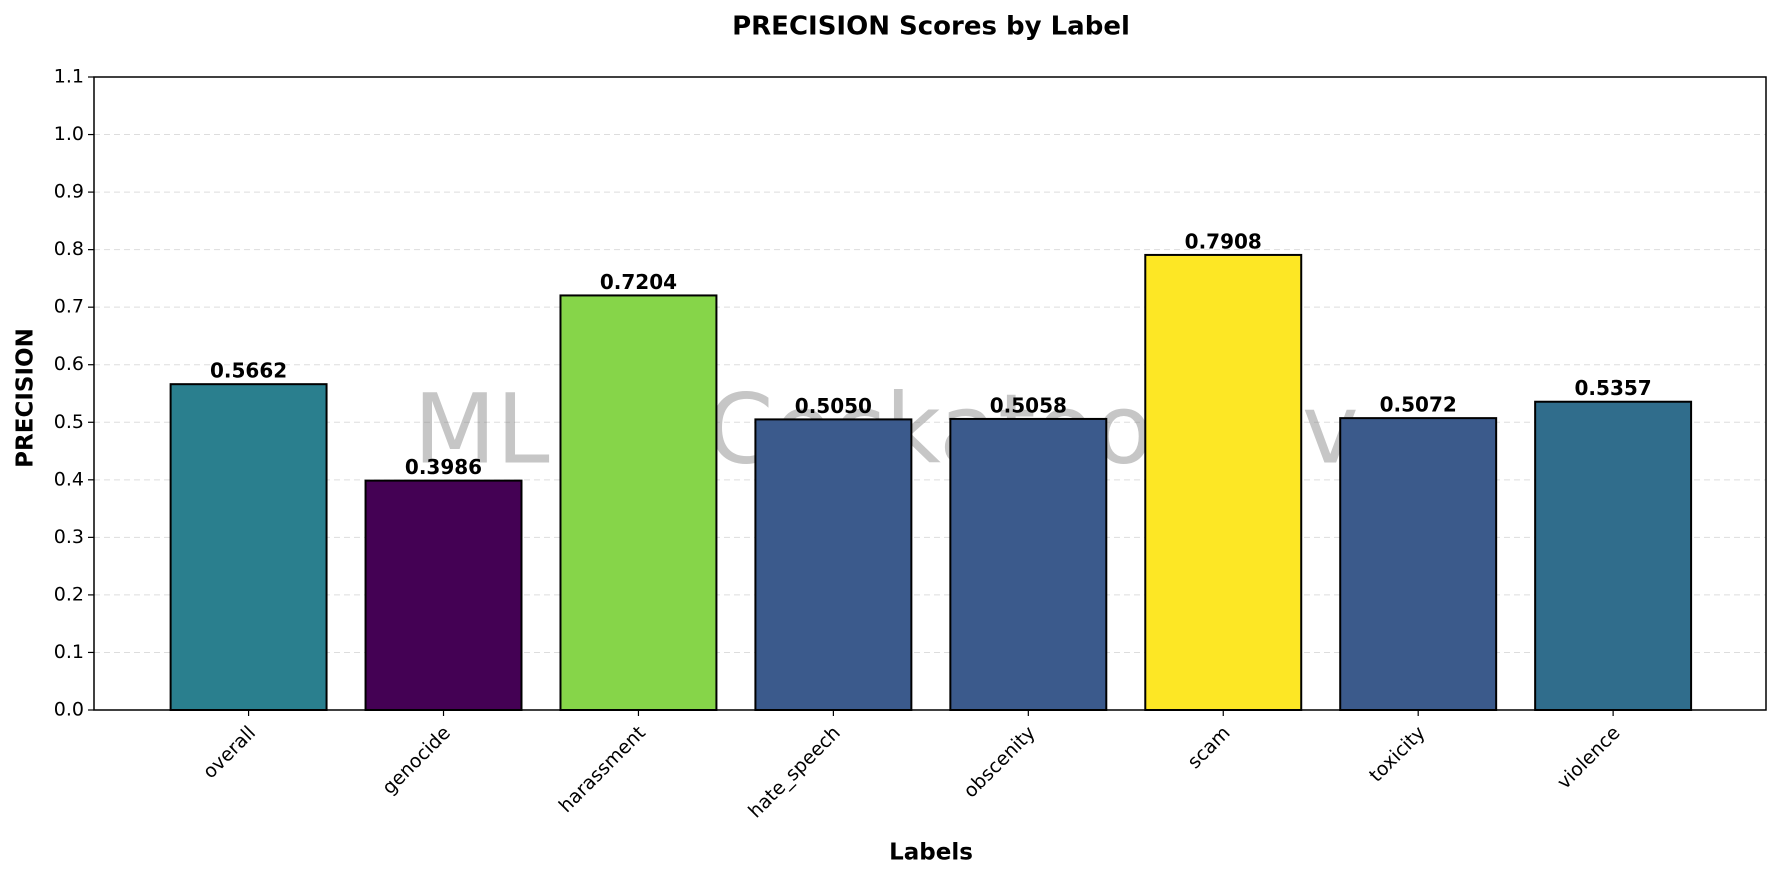 This screenshot has width=1782, height=881. I want to click on y-tick-label: 0.3, so click(69, 537).